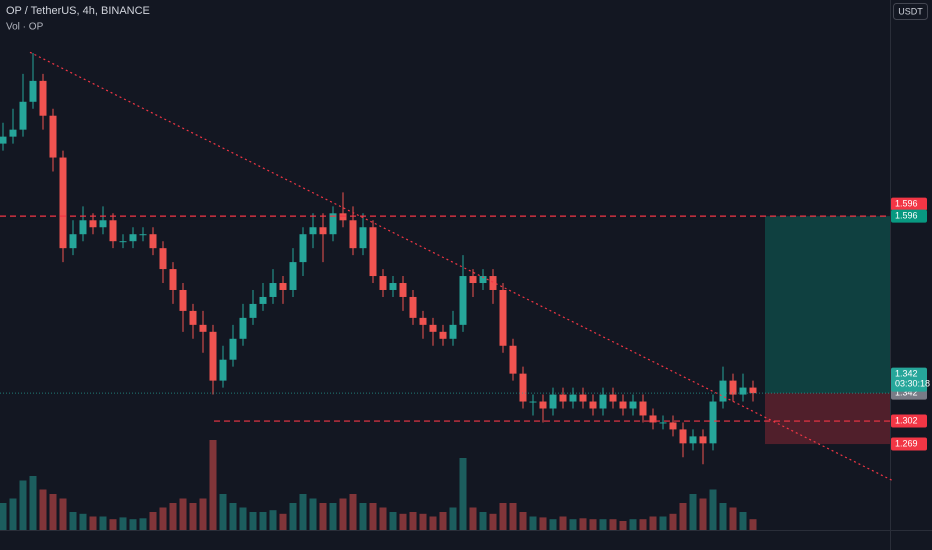 This screenshot has height=550, width=932. What do you see at coordinates (827, 305) in the screenshot?
I see `target-zone` at bounding box center [827, 305].